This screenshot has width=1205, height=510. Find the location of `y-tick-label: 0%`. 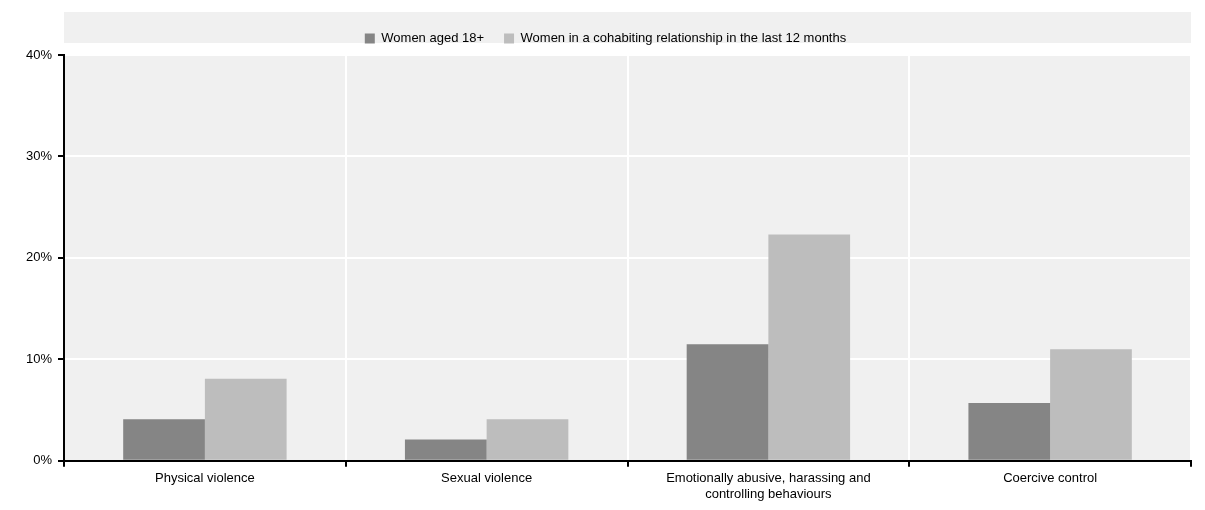

y-tick-label: 0% is located at coordinates (43, 460).